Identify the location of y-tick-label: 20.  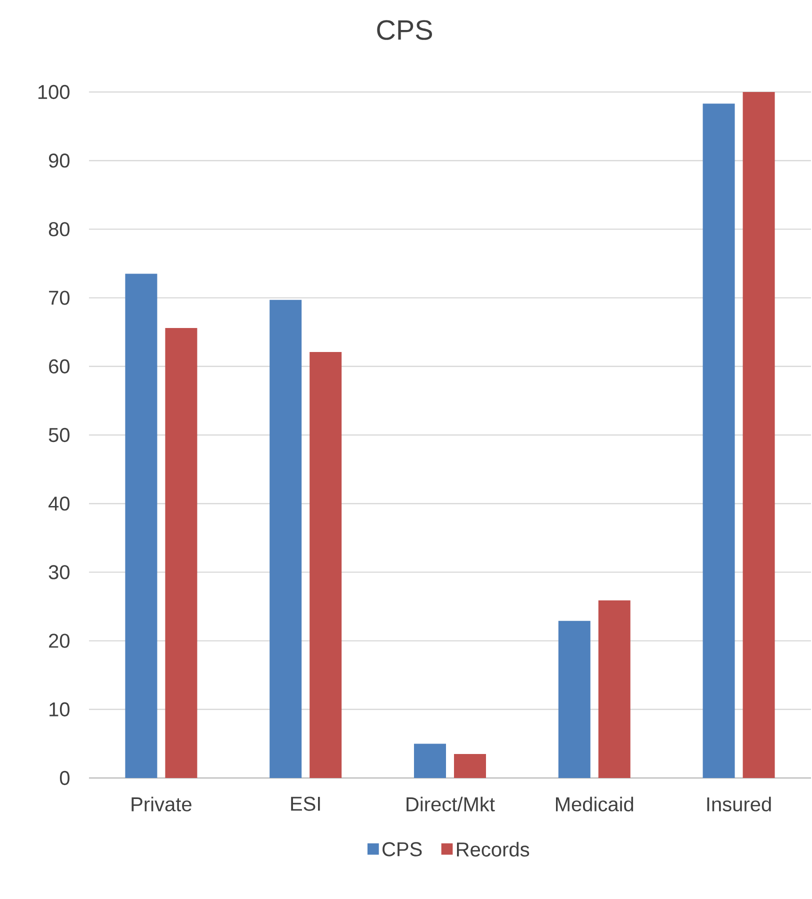
(59, 641).